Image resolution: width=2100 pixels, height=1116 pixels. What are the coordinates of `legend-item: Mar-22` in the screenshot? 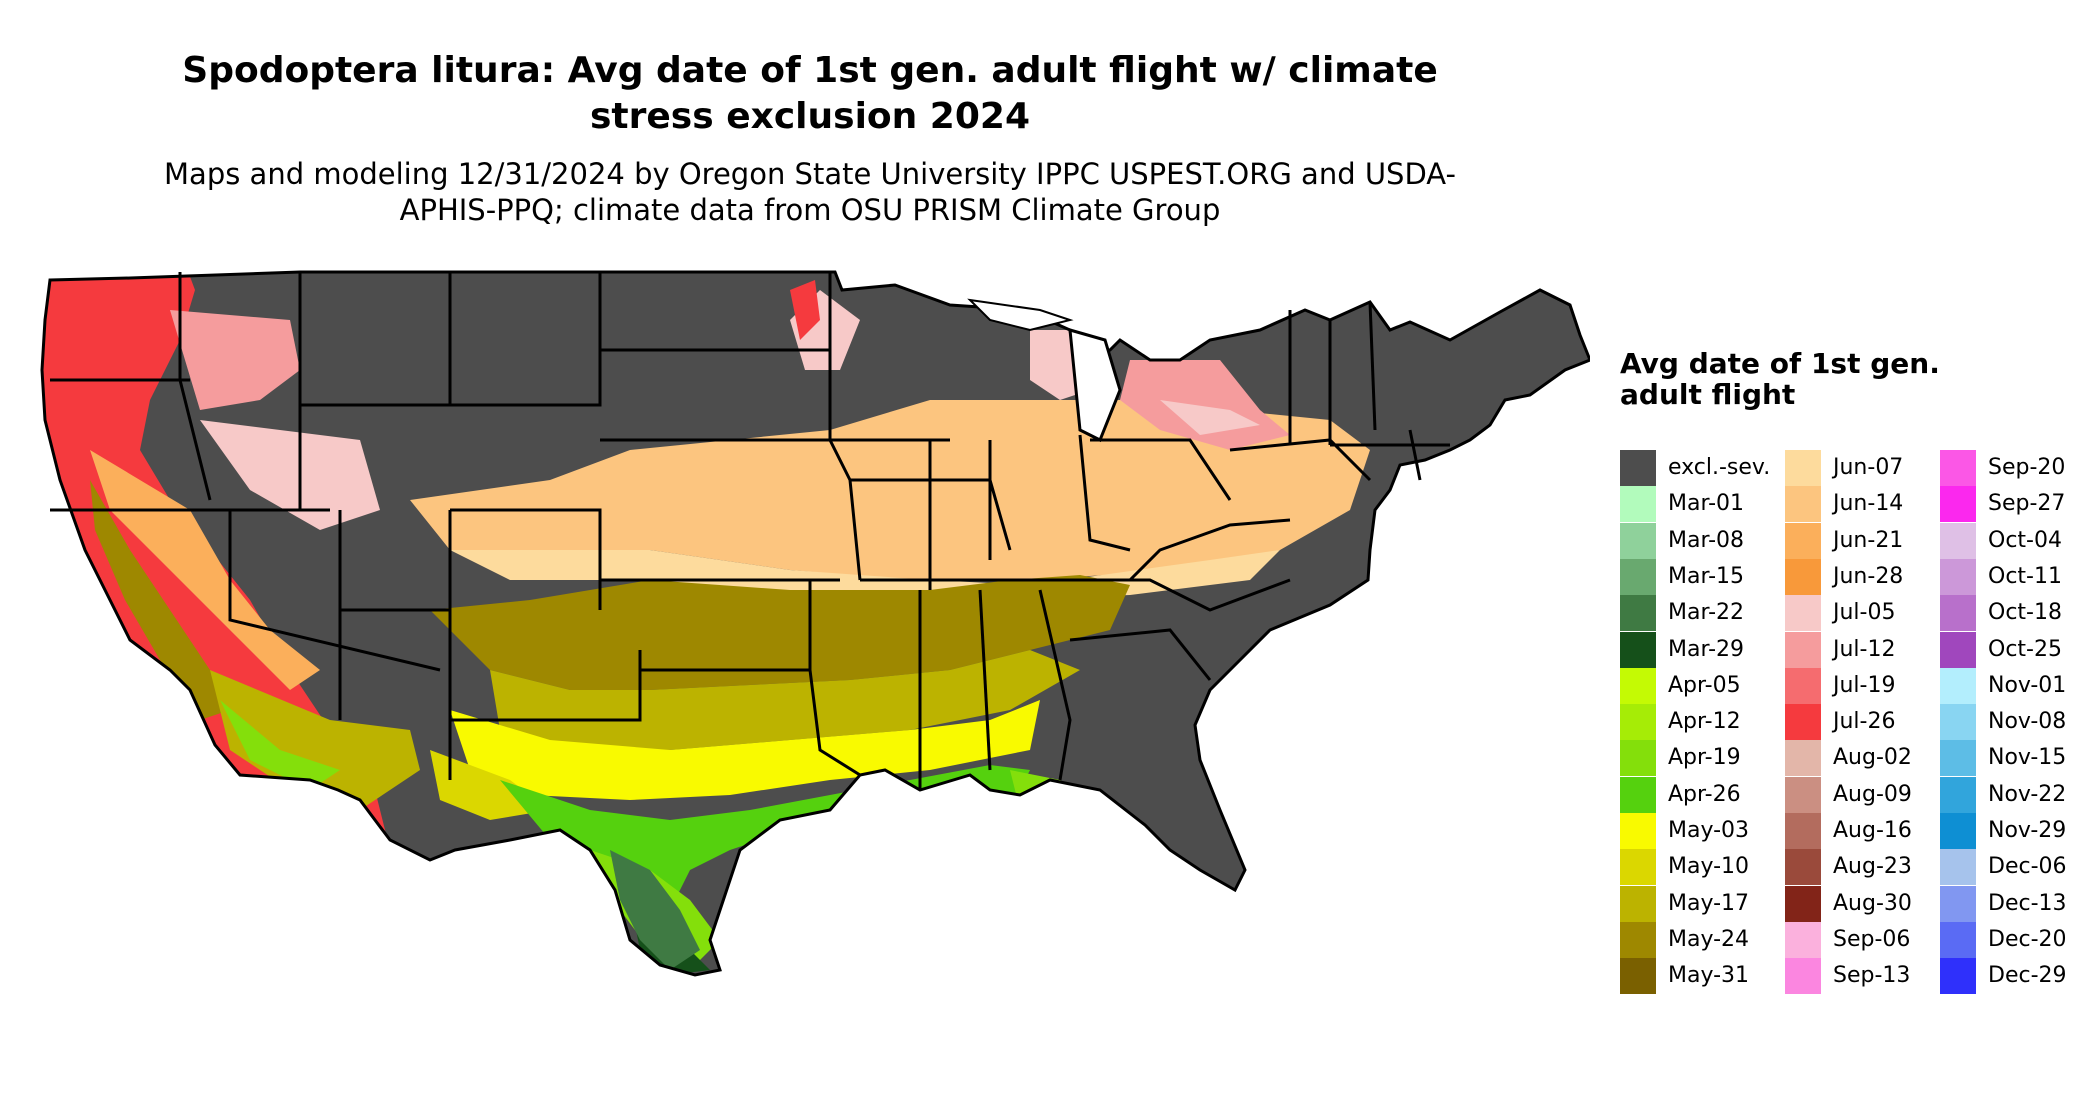 It's located at (1720, 613).